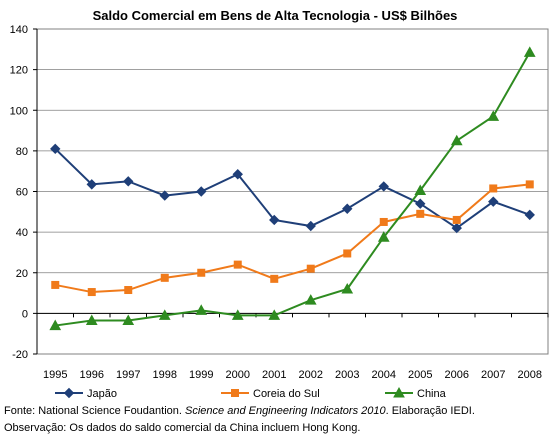 This screenshot has width=550, height=441. What do you see at coordinates (19, 30) in the screenshot?
I see `y-tick-label: 140` at bounding box center [19, 30].